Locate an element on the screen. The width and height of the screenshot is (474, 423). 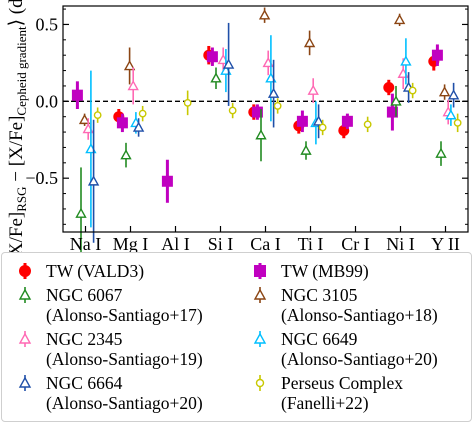
legend-item: NGC 6664 (Alonso-Santiago+20) is located at coordinates (106, 393).